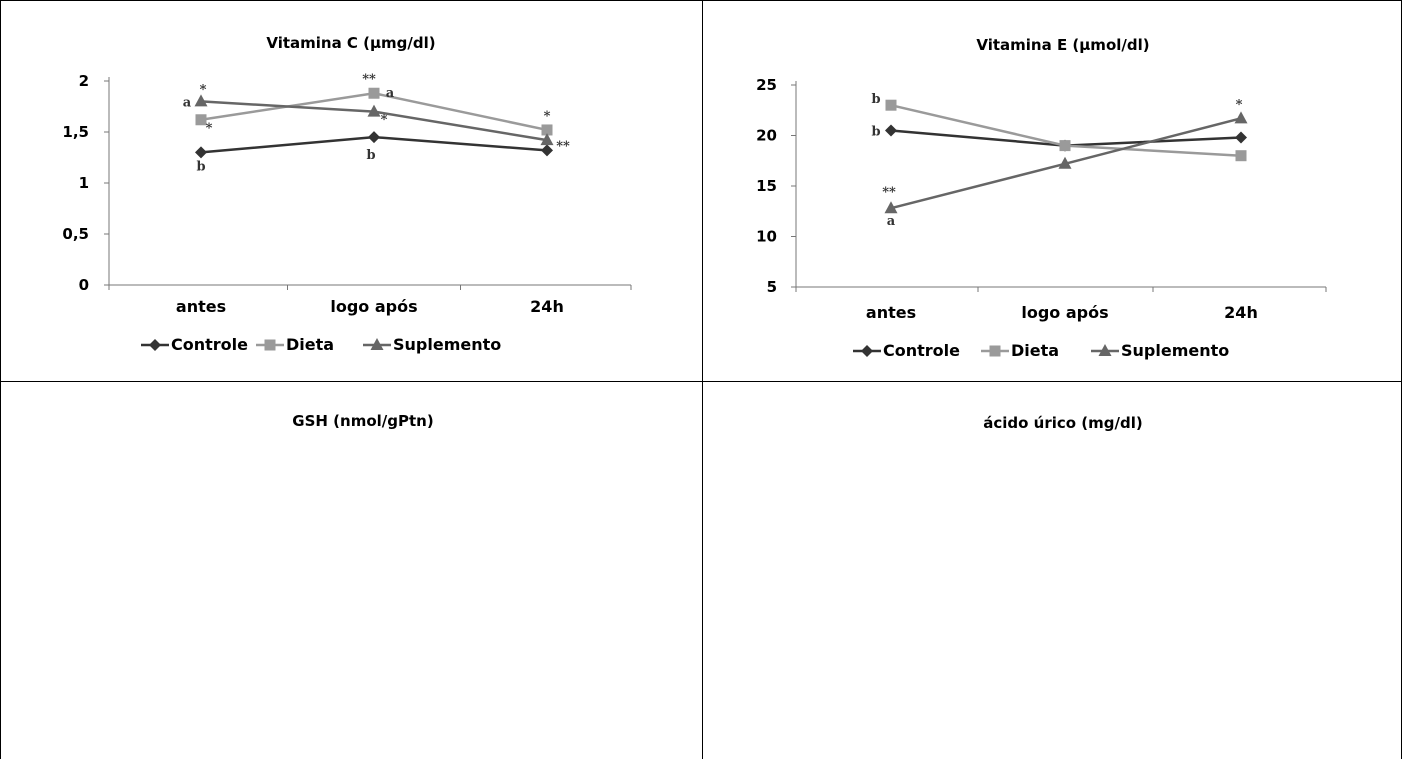 The width and height of the screenshot is (1402, 759). I want to click on y-tick-label: 20, so click(766, 136).